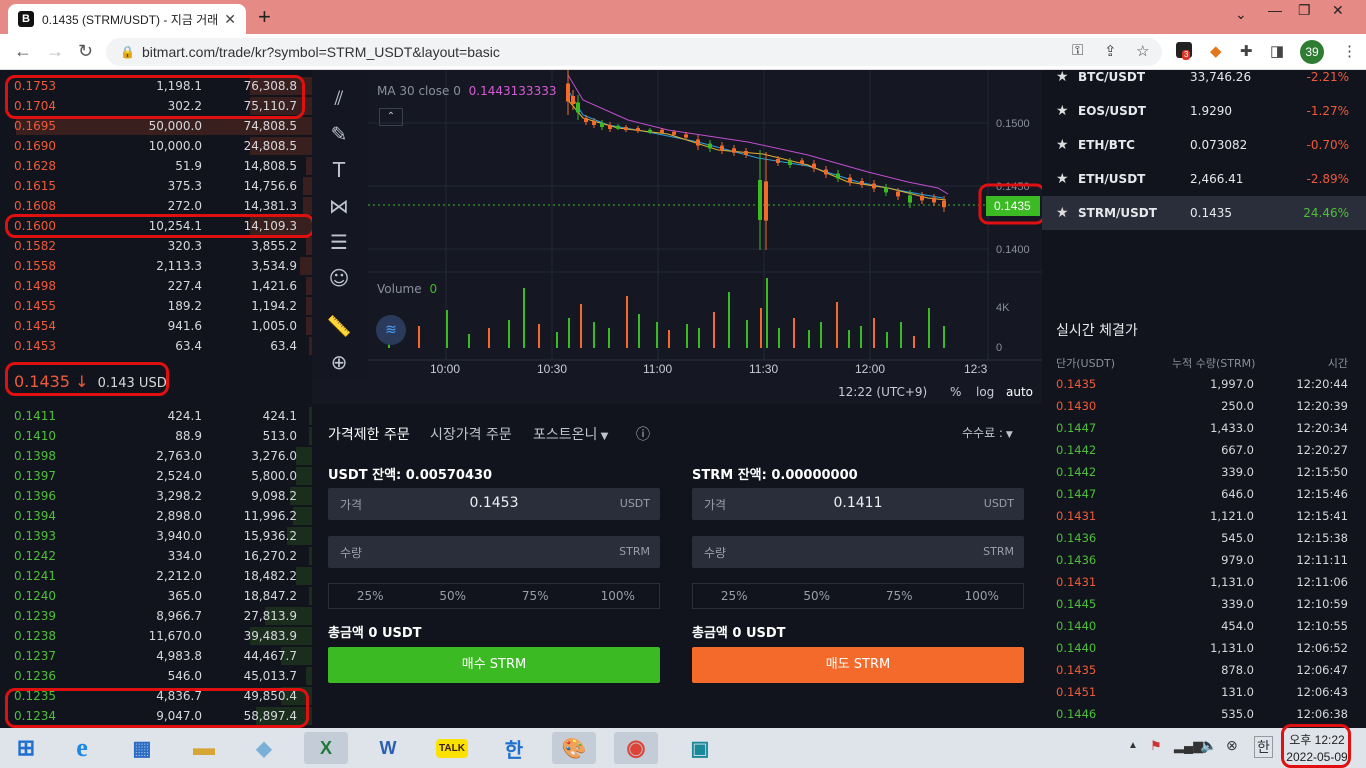 The height and width of the screenshot is (768, 1366). What do you see at coordinates (570, 434) in the screenshot?
I see `tab-post-only: 포스트온니 ▼` at bounding box center [570, 434].